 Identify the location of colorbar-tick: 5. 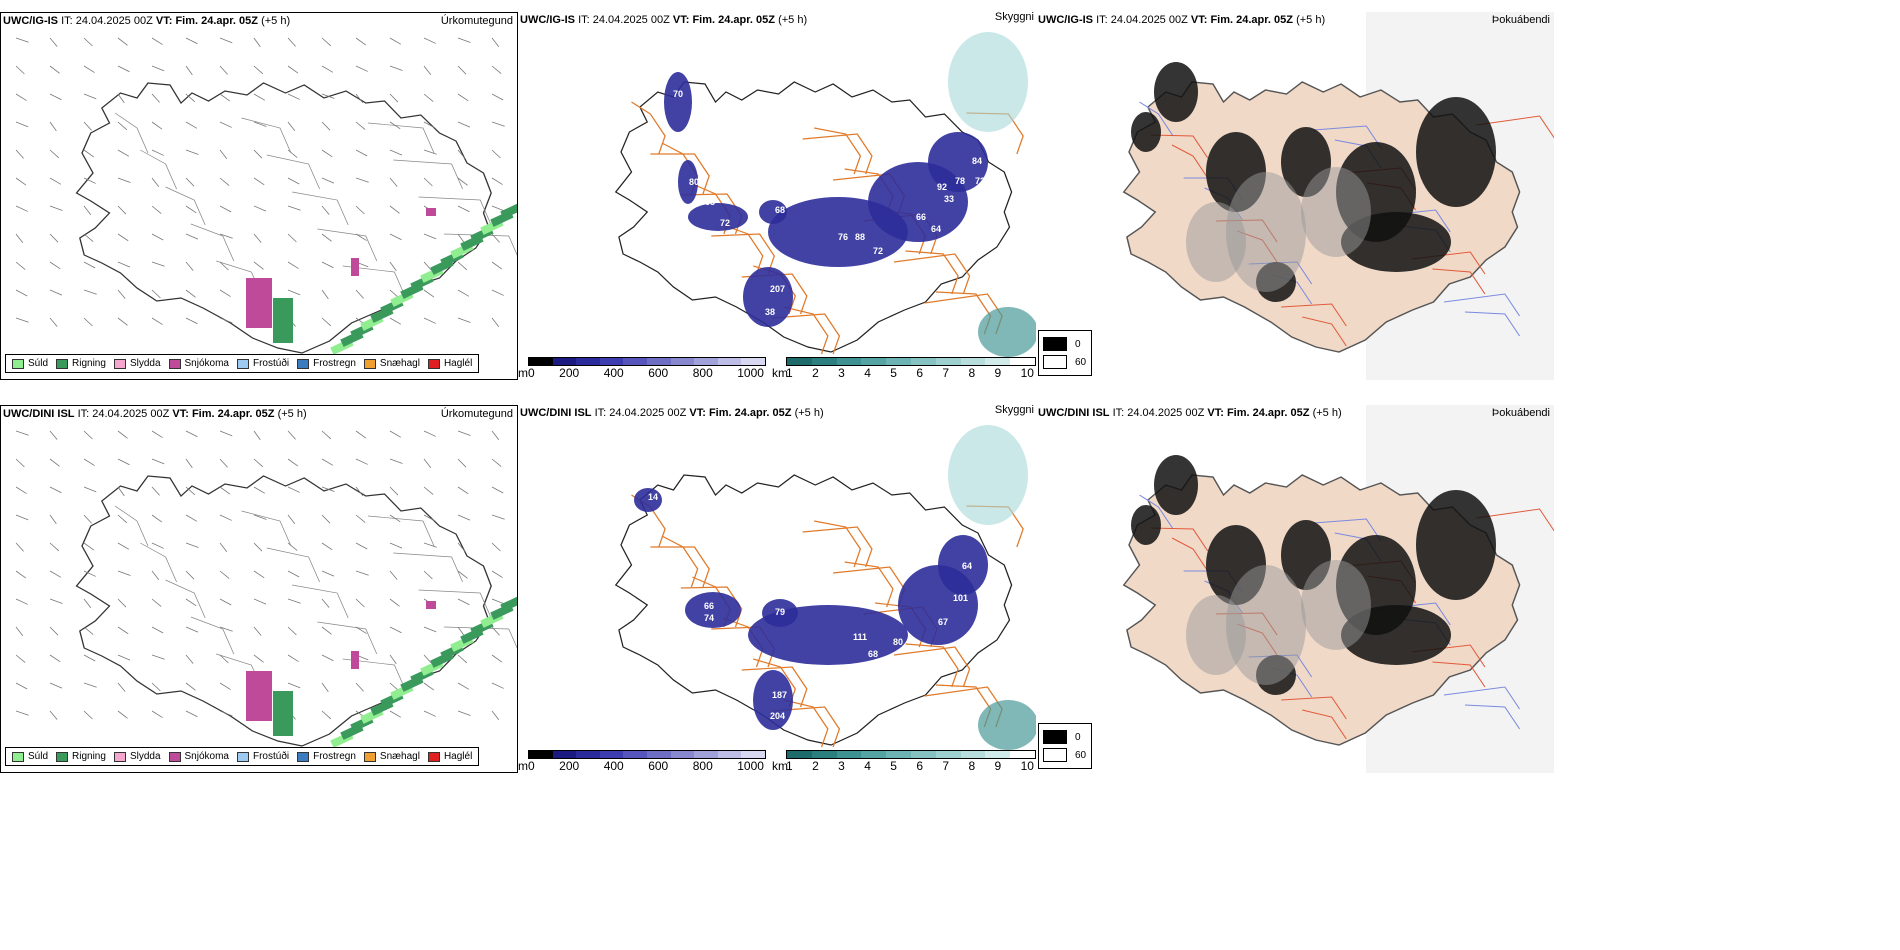
(893, 373).